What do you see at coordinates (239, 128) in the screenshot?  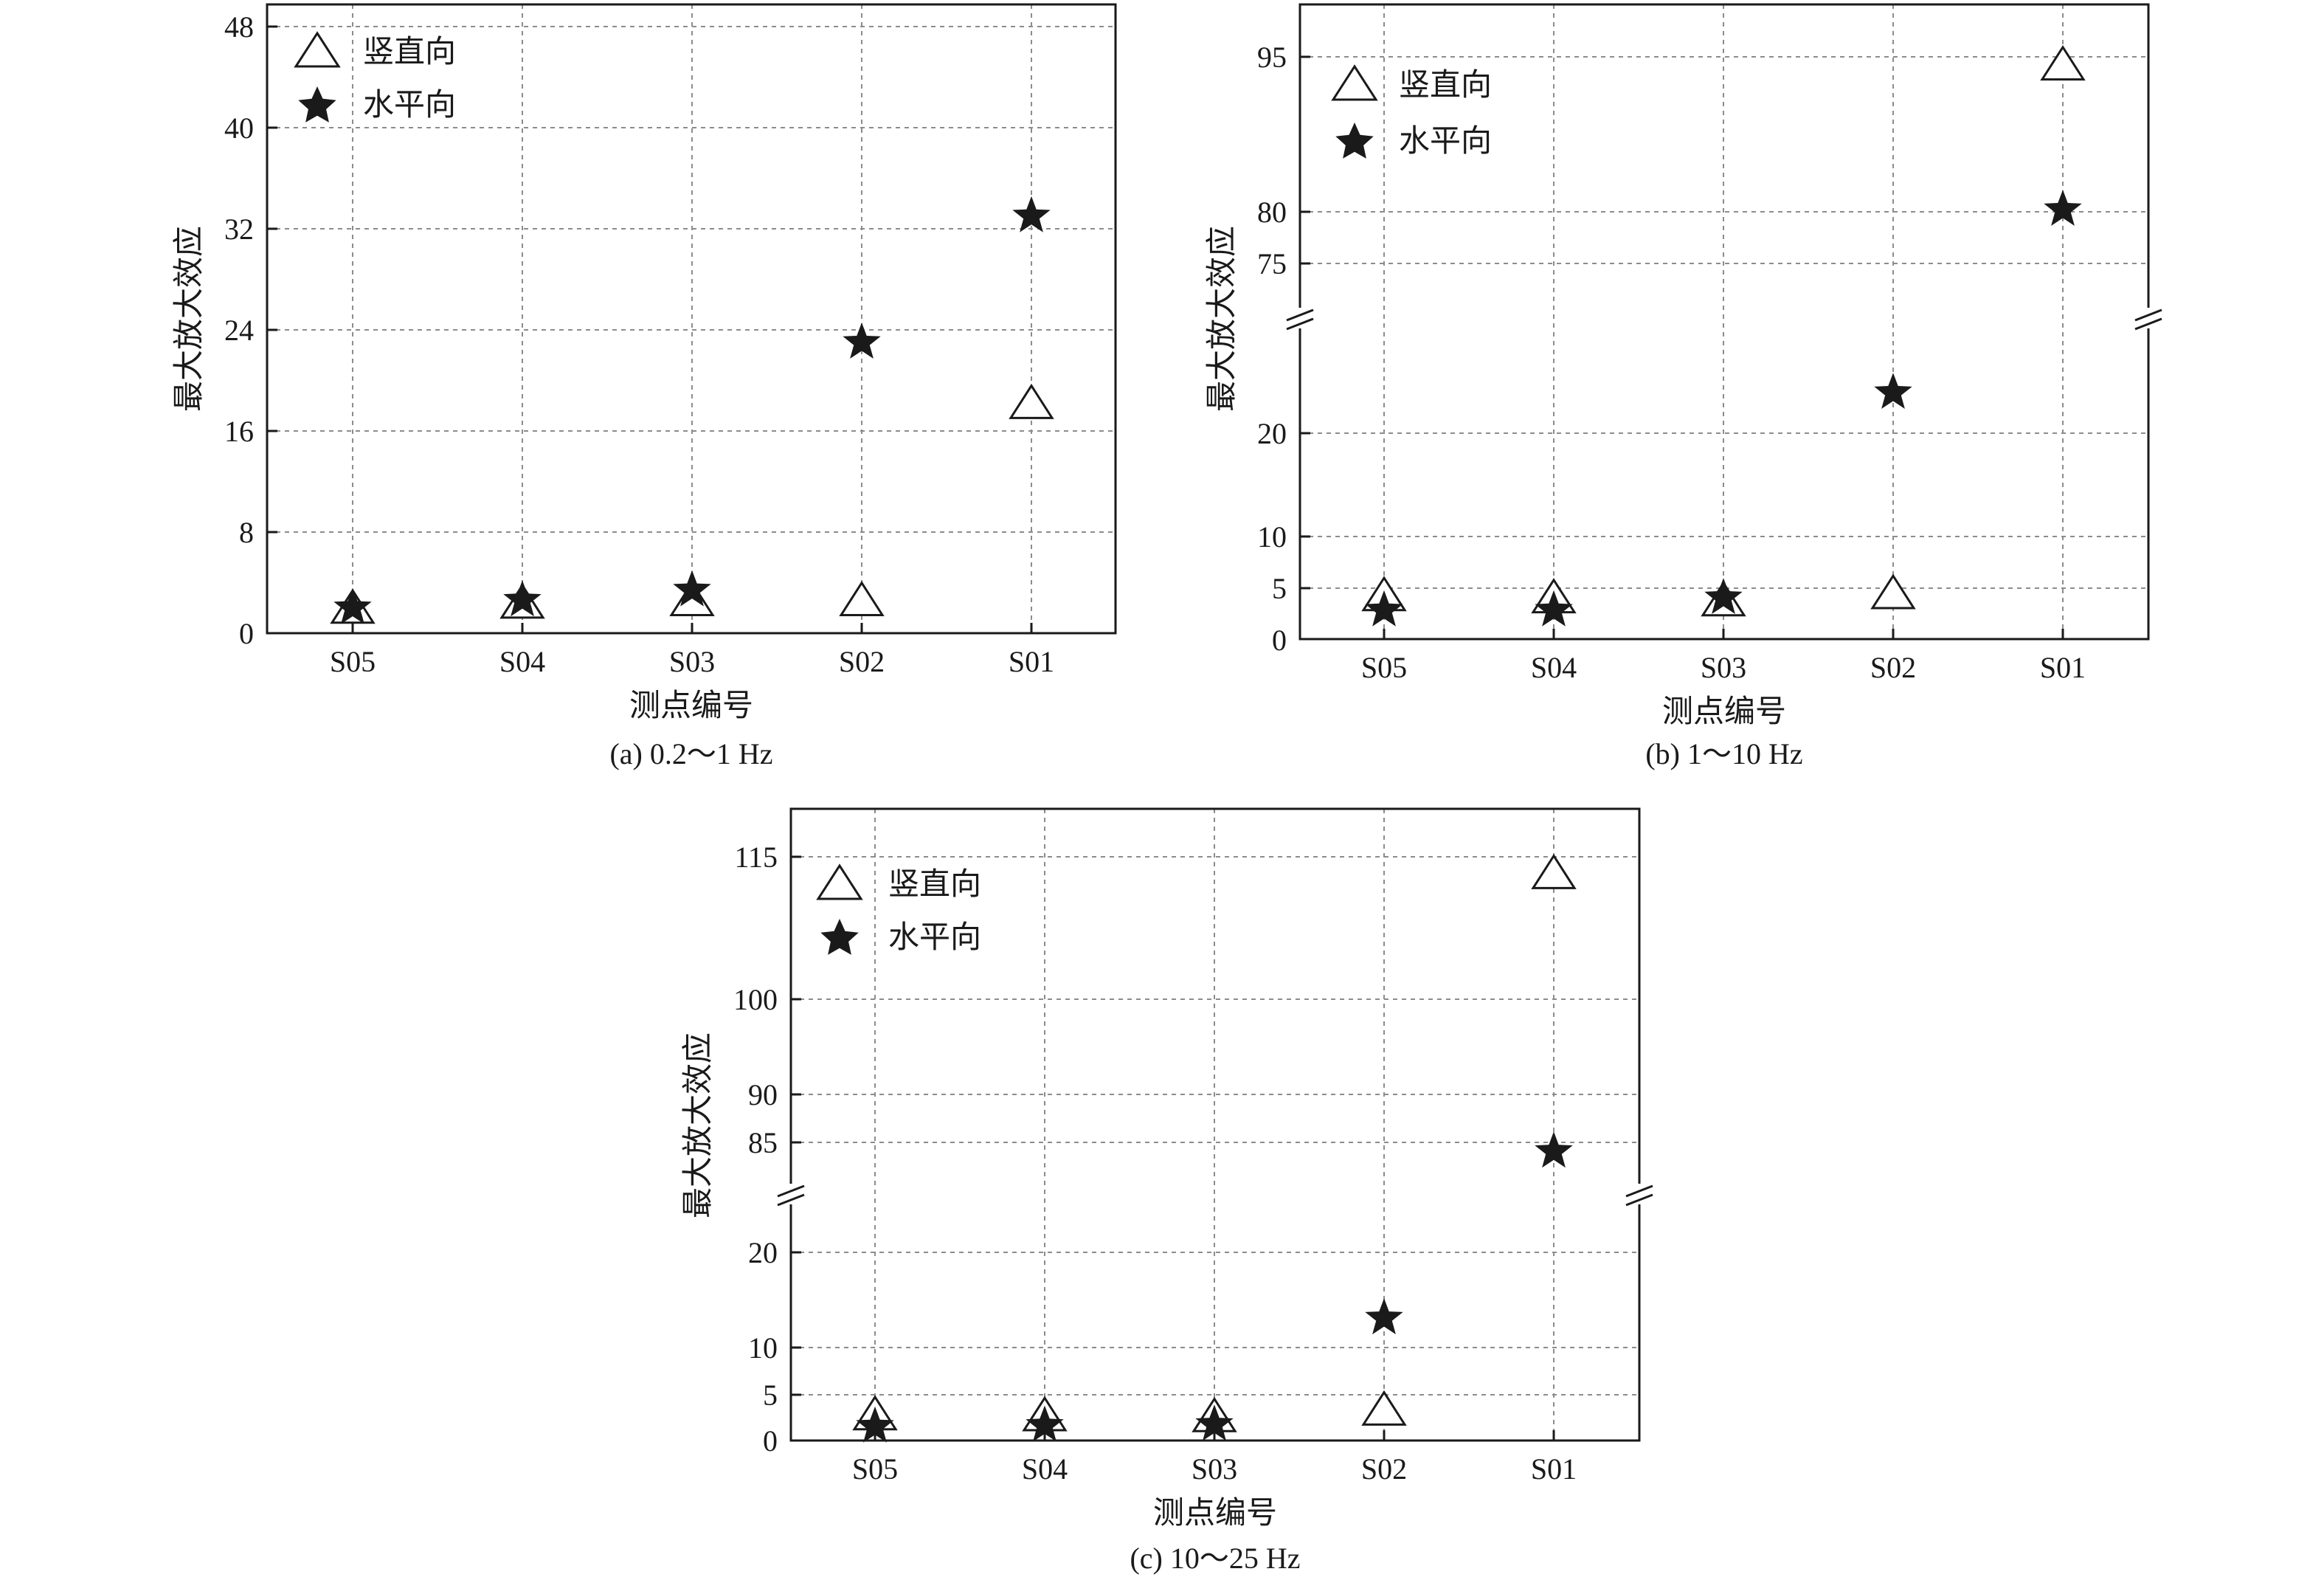 I see `y-tick-label: 40` at bounding box center [239, 128].